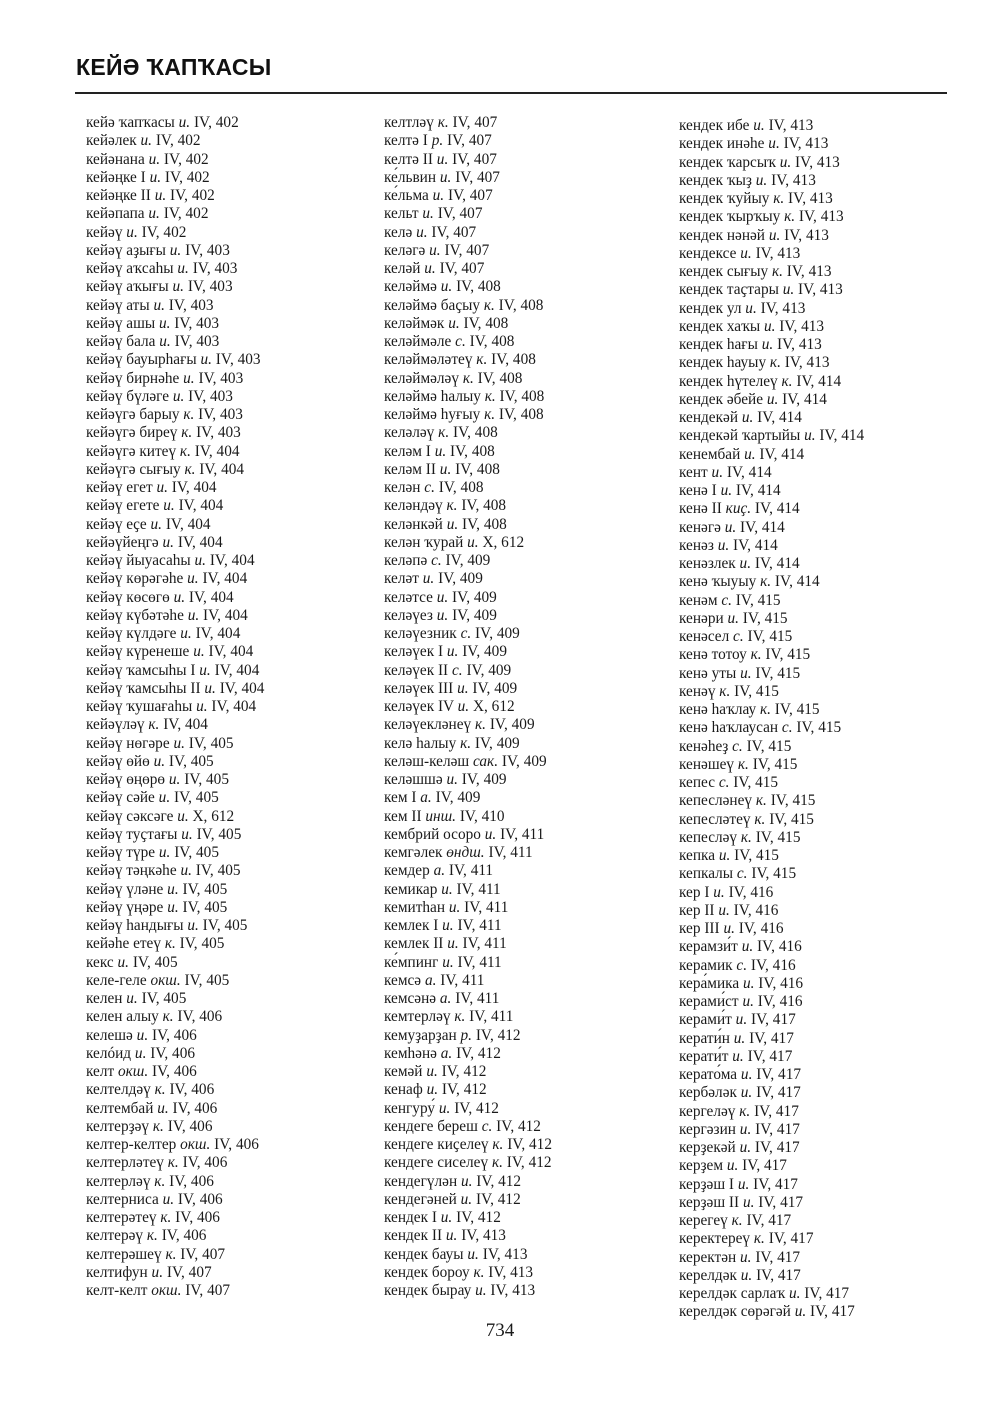  I want to click on index-entry: келәшшә и. IV, 409, so click(468, 780).